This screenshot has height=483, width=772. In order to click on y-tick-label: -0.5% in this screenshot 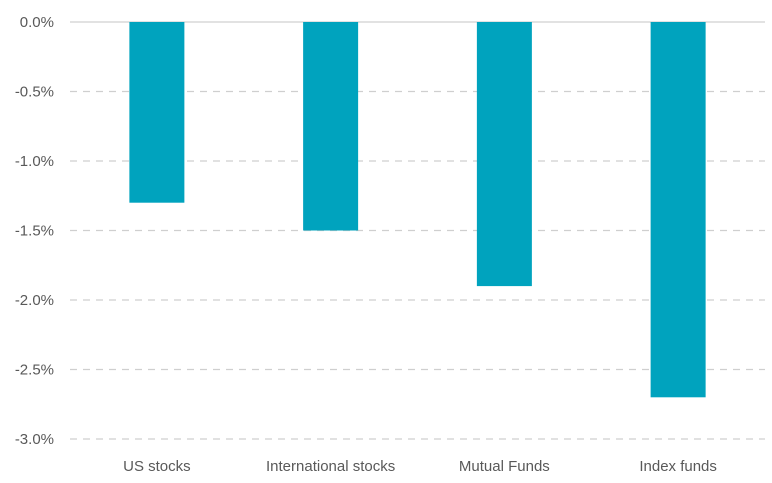, I will do `click(34, 92)`.